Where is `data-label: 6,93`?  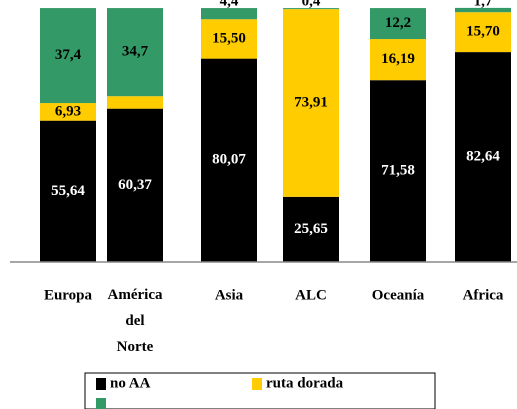
data-label: 6,93 is located at coordinates (68, 111).